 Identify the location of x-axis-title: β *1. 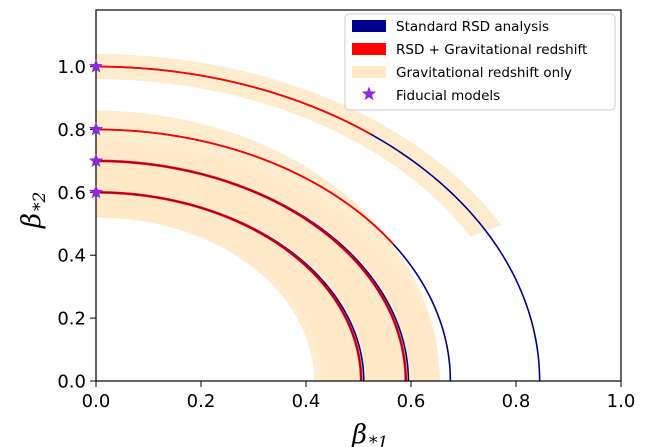
(369, 433).